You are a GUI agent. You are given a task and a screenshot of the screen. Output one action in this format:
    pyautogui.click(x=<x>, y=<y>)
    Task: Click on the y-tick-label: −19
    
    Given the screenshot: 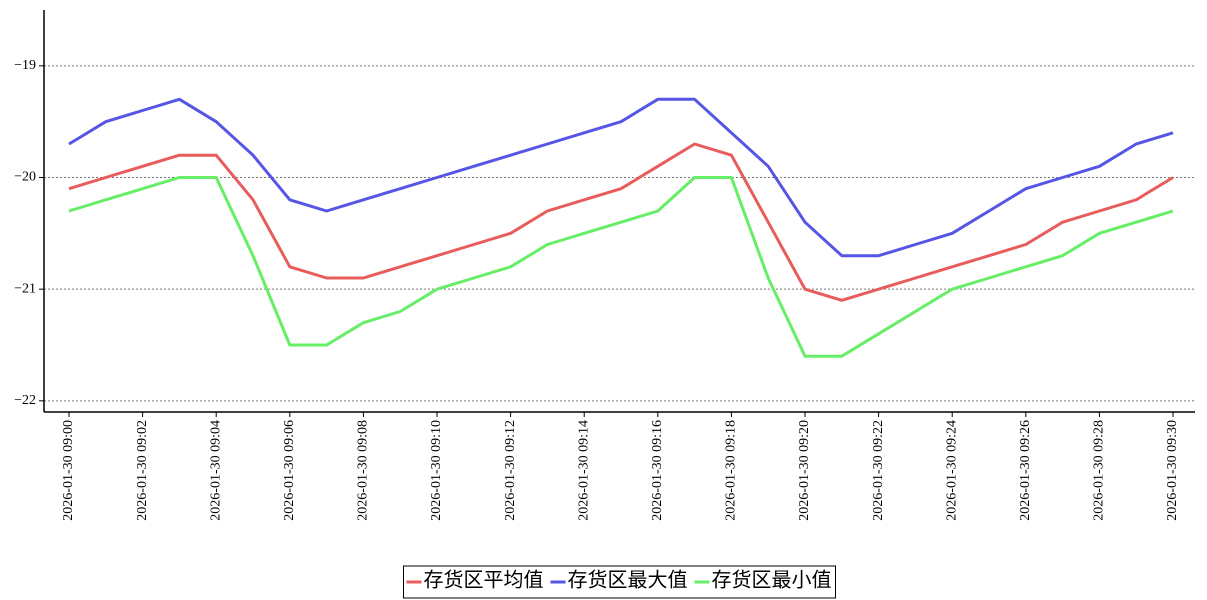 What is the action you would take?
    pyautogui.click(x=25, y=65)
    